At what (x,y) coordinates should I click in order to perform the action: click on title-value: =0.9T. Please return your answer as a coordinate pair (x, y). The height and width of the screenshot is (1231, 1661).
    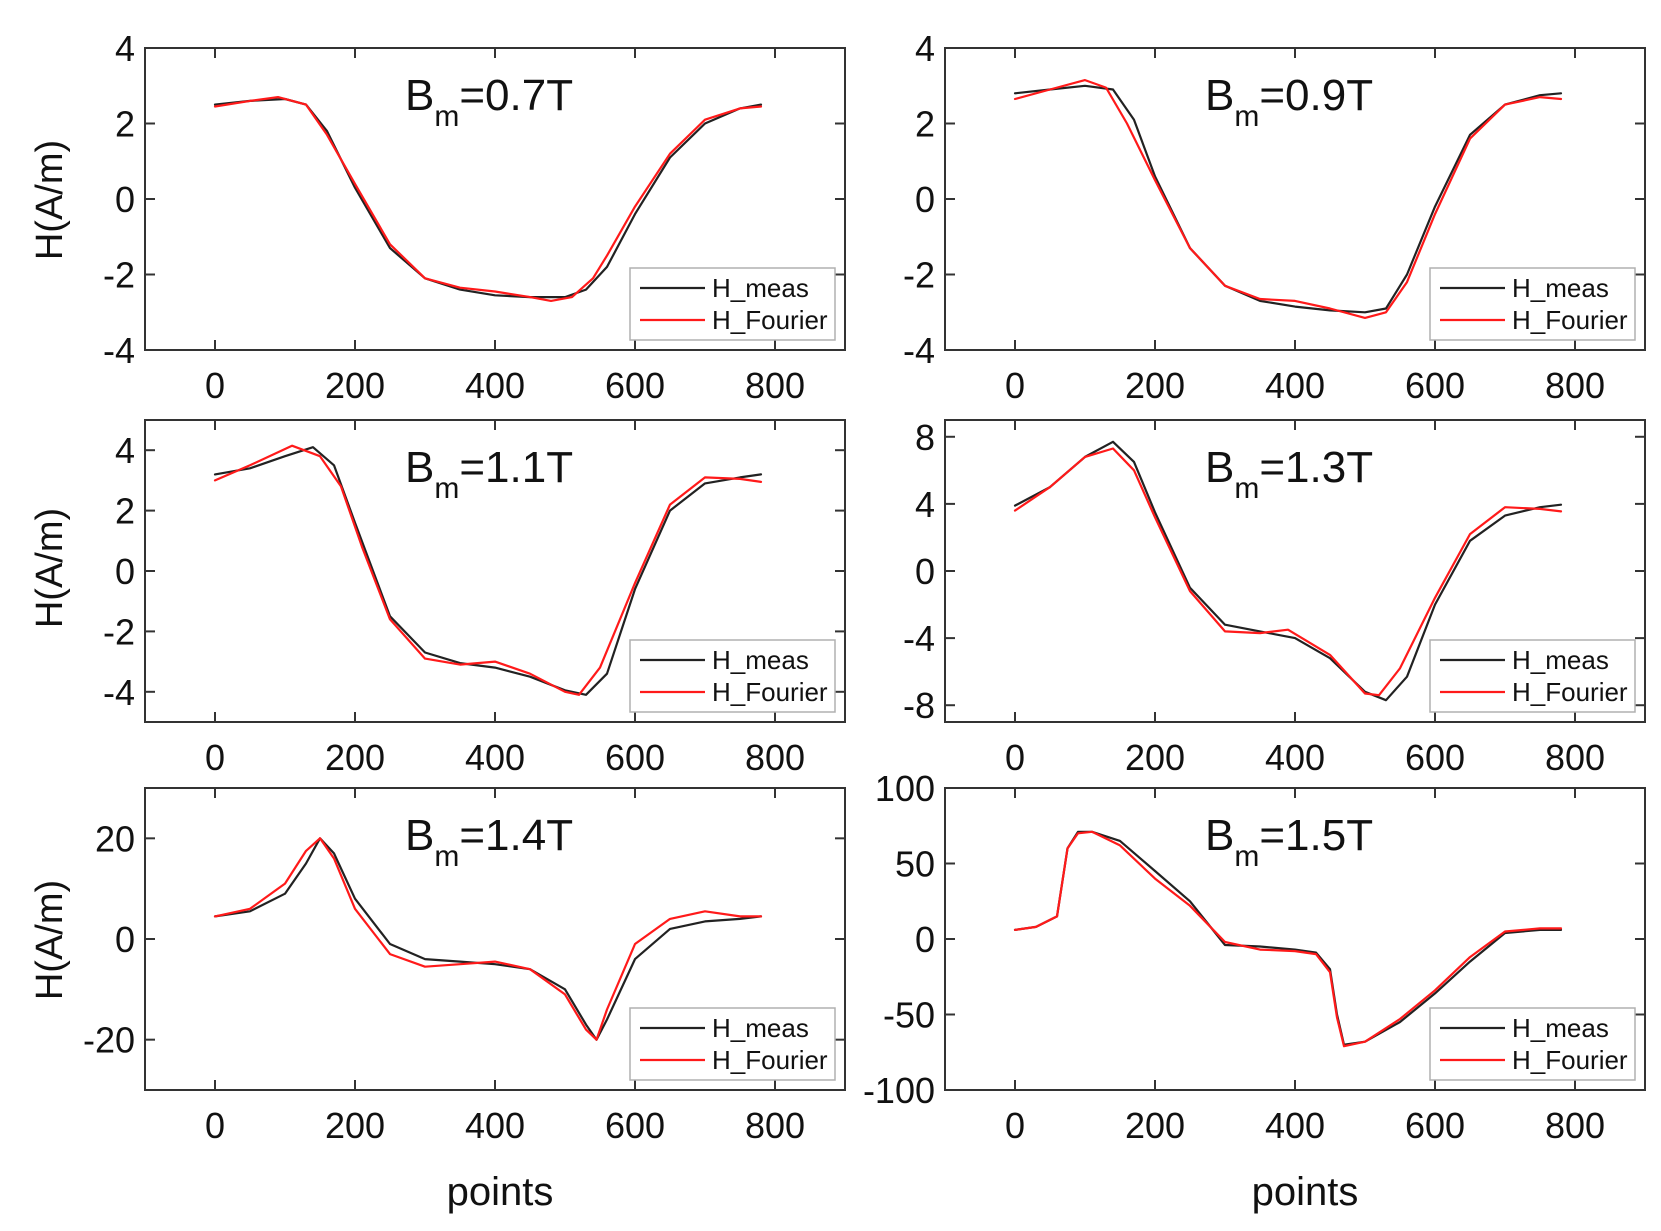
    Looking at the image, I should click on (1316, 95).